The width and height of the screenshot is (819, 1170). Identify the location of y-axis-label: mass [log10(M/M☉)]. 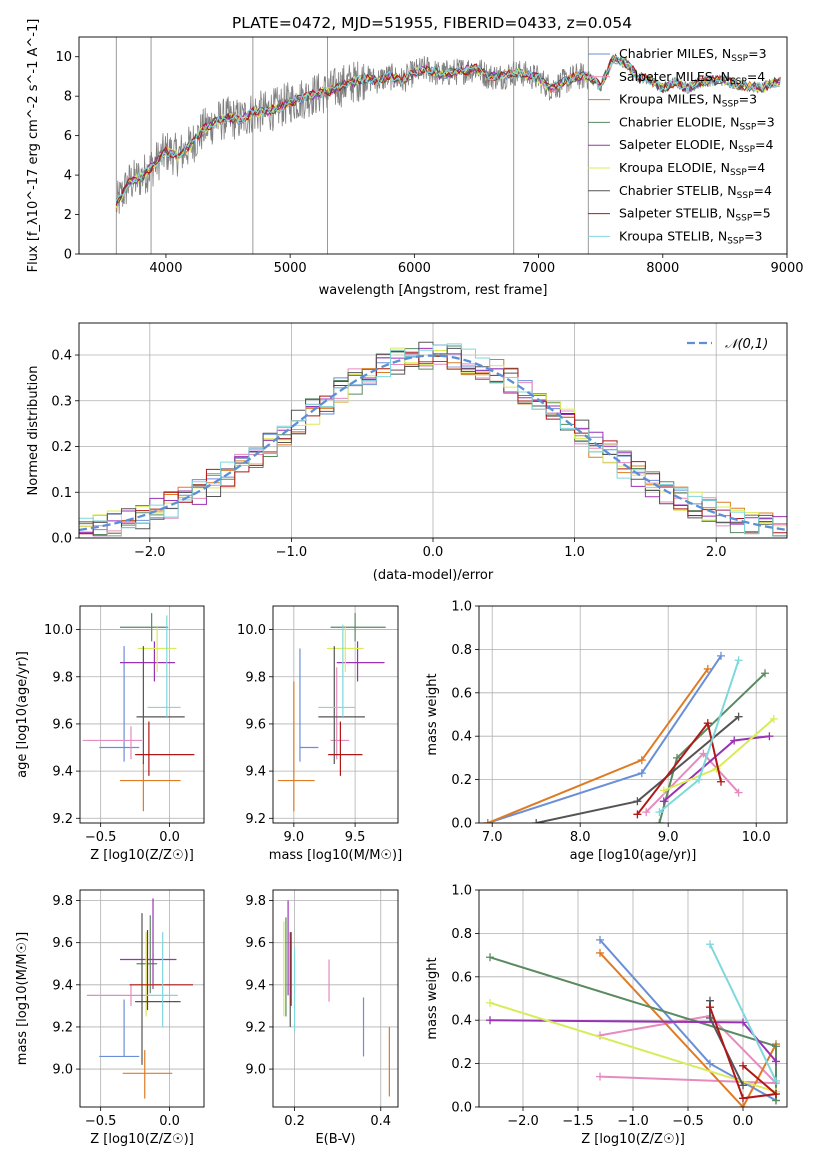
(22, 998).